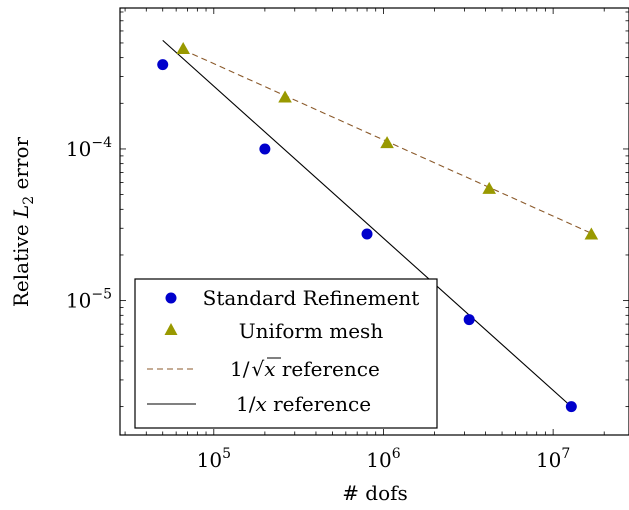 This screenshot has height=510, width=629. I want to click on x-tick-label: 10⁶, so click(383, 459).